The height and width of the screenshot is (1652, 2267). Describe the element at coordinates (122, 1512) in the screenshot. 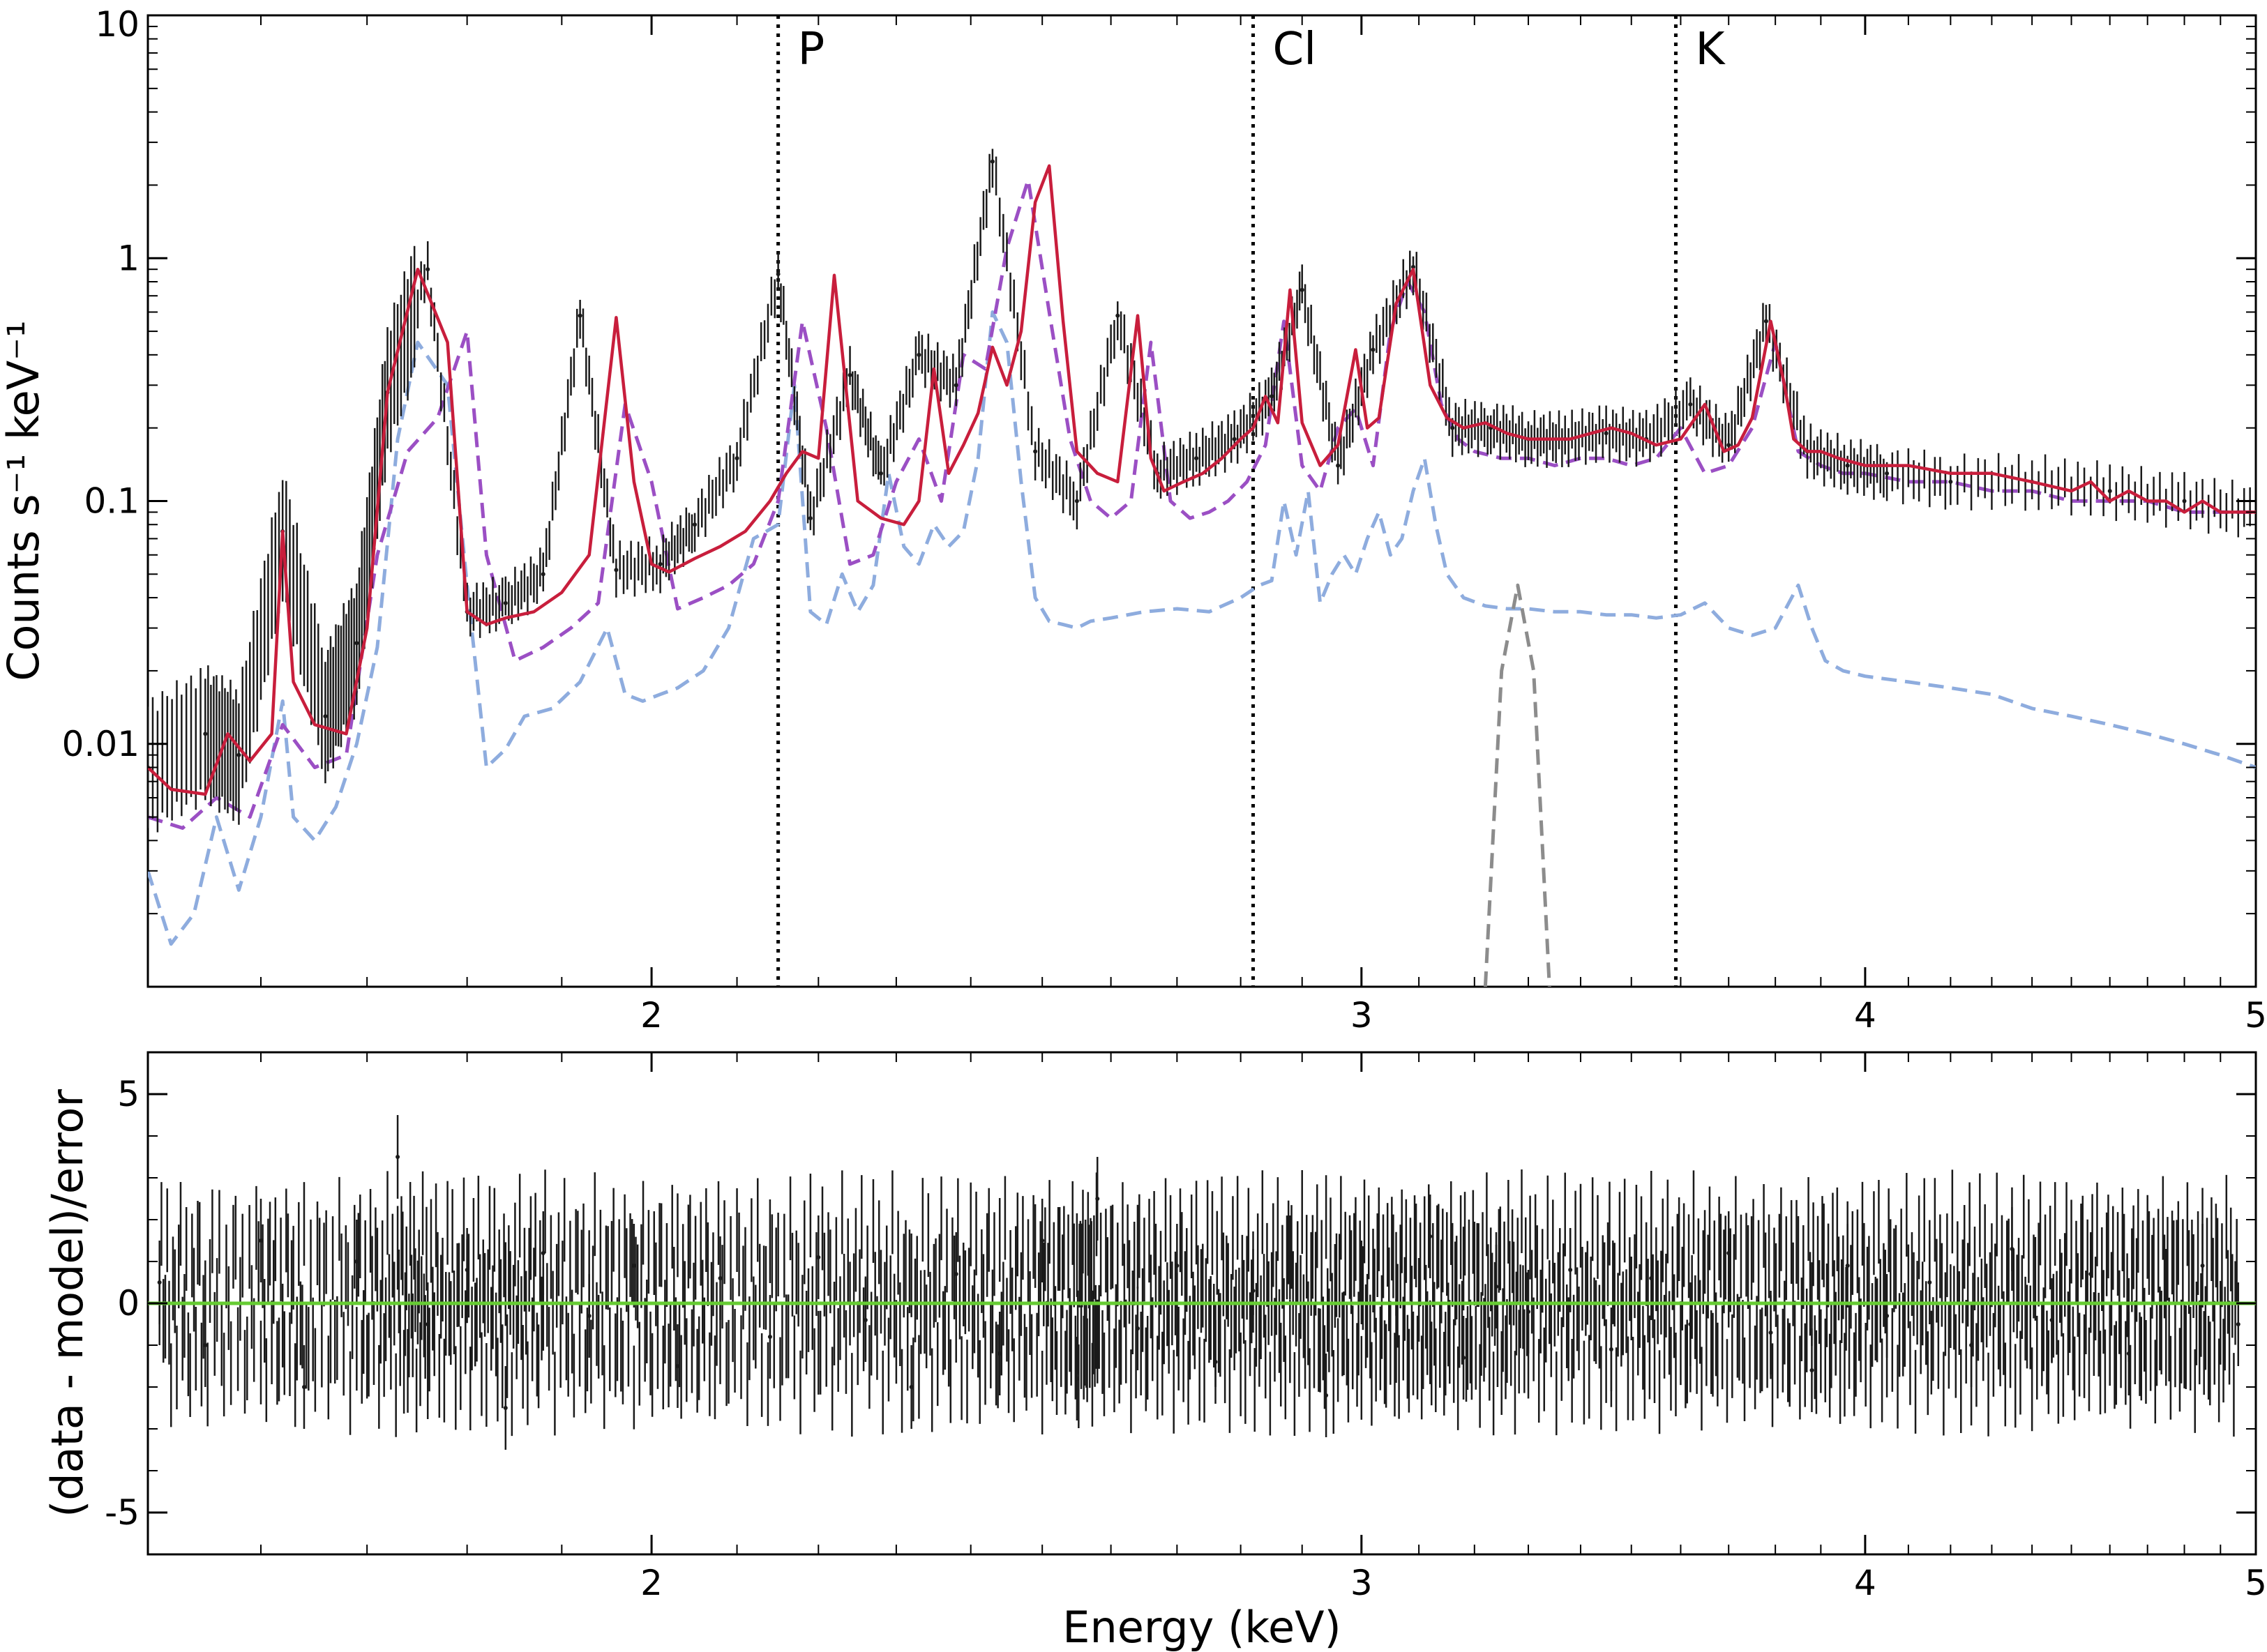

I see `residuals-y-tick-label: -5` at that location.